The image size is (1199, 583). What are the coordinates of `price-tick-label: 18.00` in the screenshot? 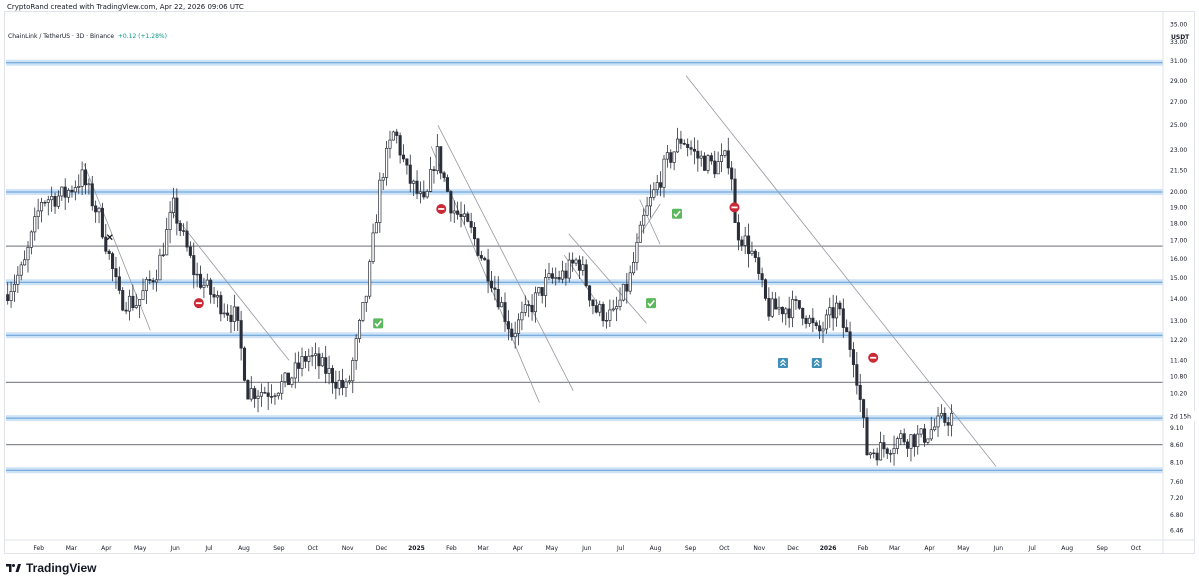 It's located at (1178, 224).